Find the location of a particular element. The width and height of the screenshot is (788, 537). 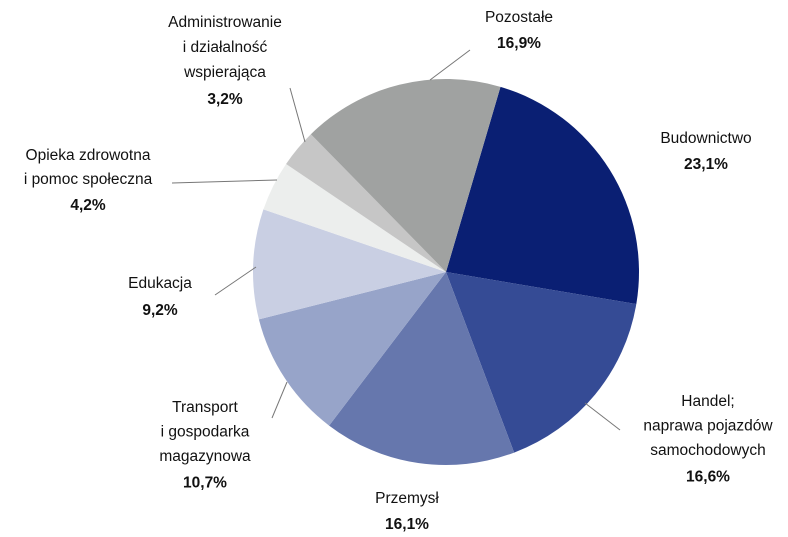

label-line: Przemysł is located at coordinates (407, 498).